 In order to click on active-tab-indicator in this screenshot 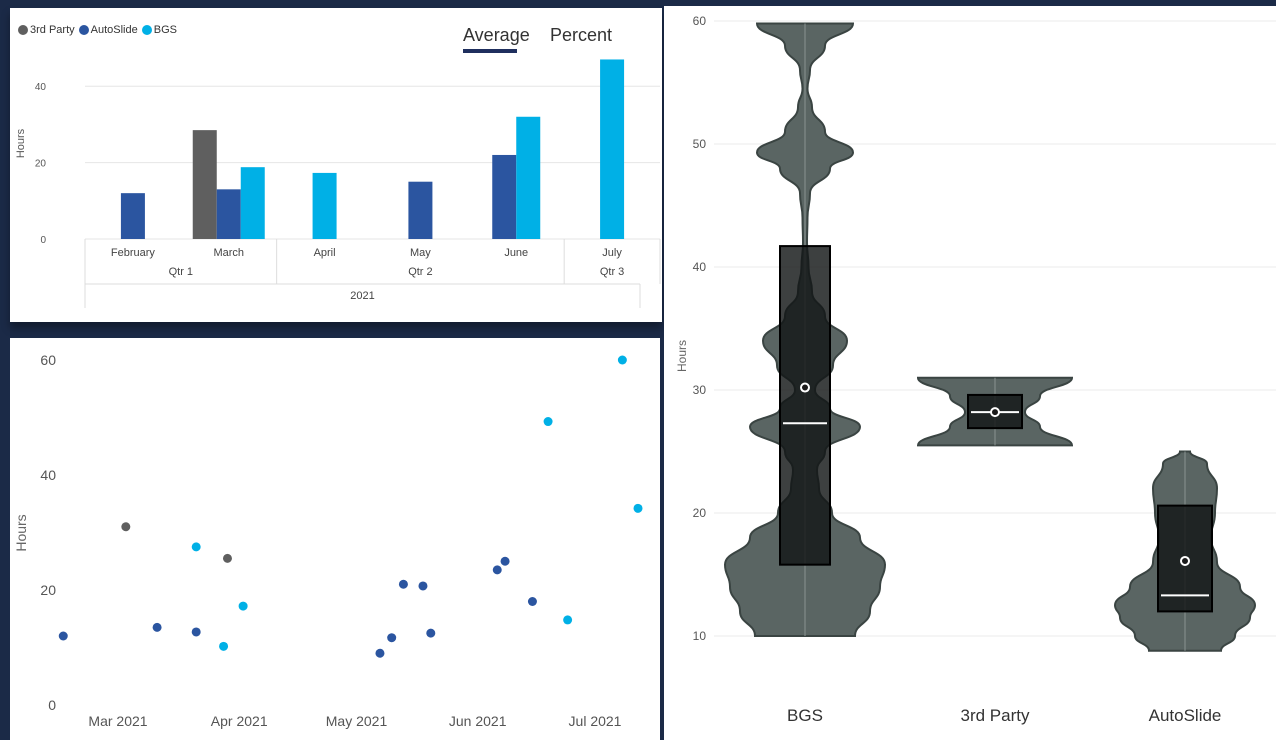, I will do `click(490, 51)`.